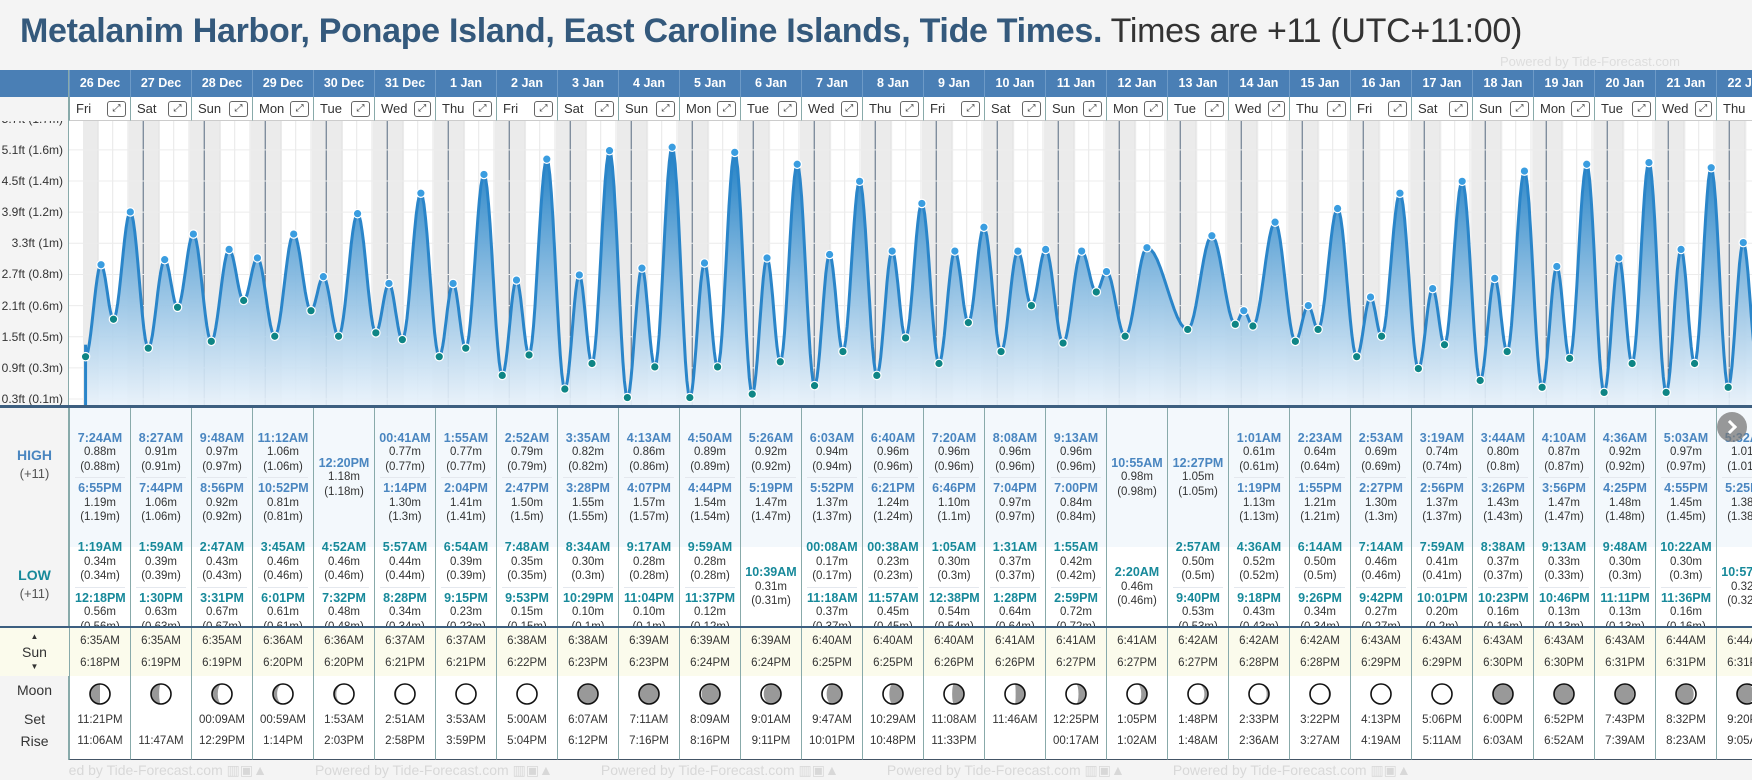  What do you see at coordinates (1198, 663) in the screenshot?
I see `sunset-time: 6:27PM` at bounding box center [1198, 663].